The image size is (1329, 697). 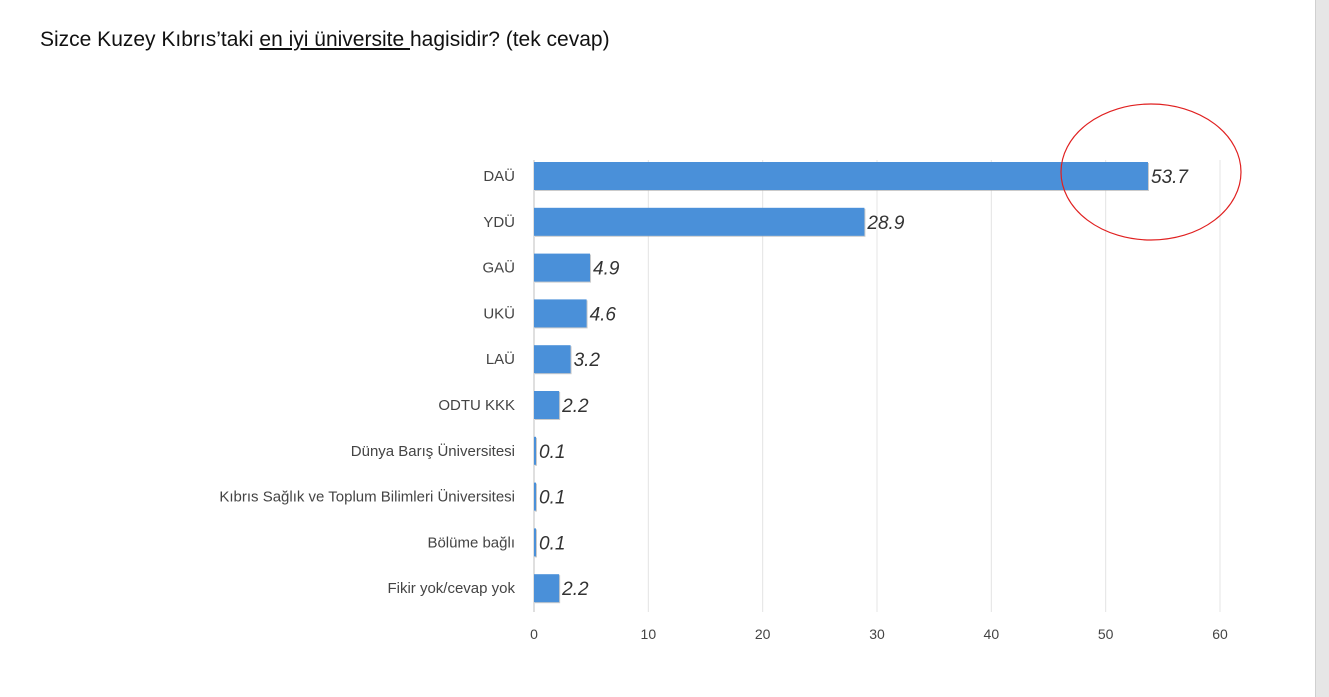 I want to click on data-label: 3.2, so click(x=587, y=360).